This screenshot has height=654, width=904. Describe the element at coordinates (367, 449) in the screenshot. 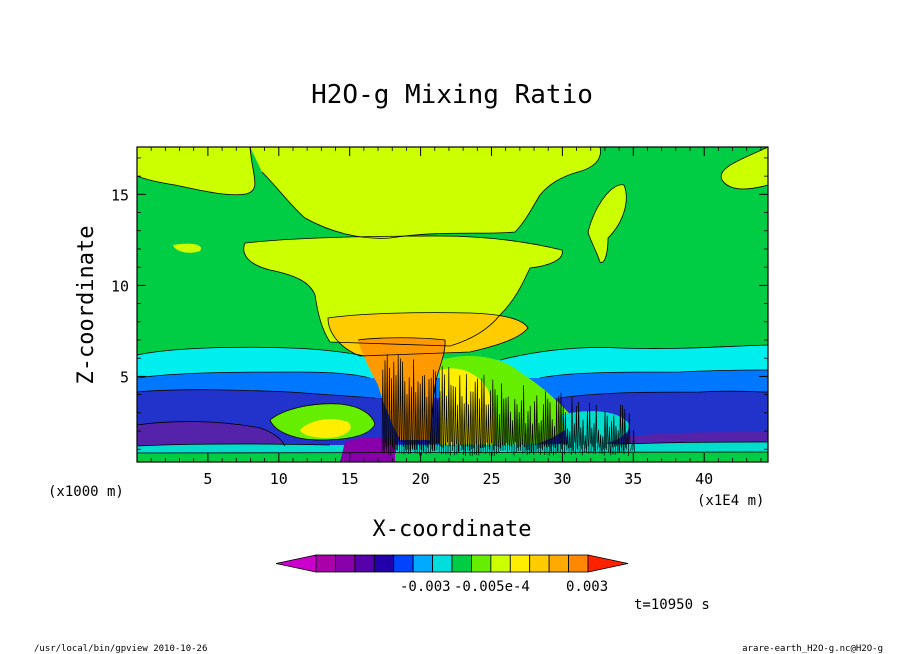

I see `band-surface-magenta` at that location.